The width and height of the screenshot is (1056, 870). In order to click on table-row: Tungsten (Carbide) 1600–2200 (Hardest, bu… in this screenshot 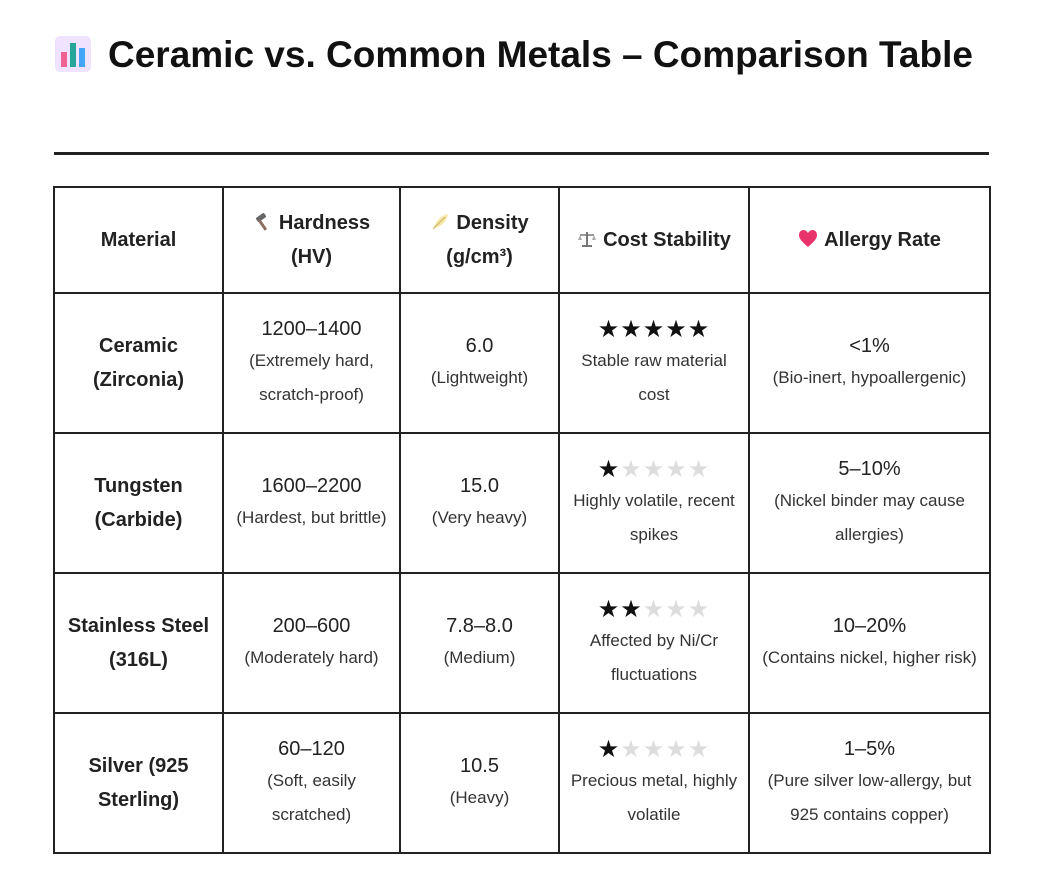, I will do `click(522, 503)`.